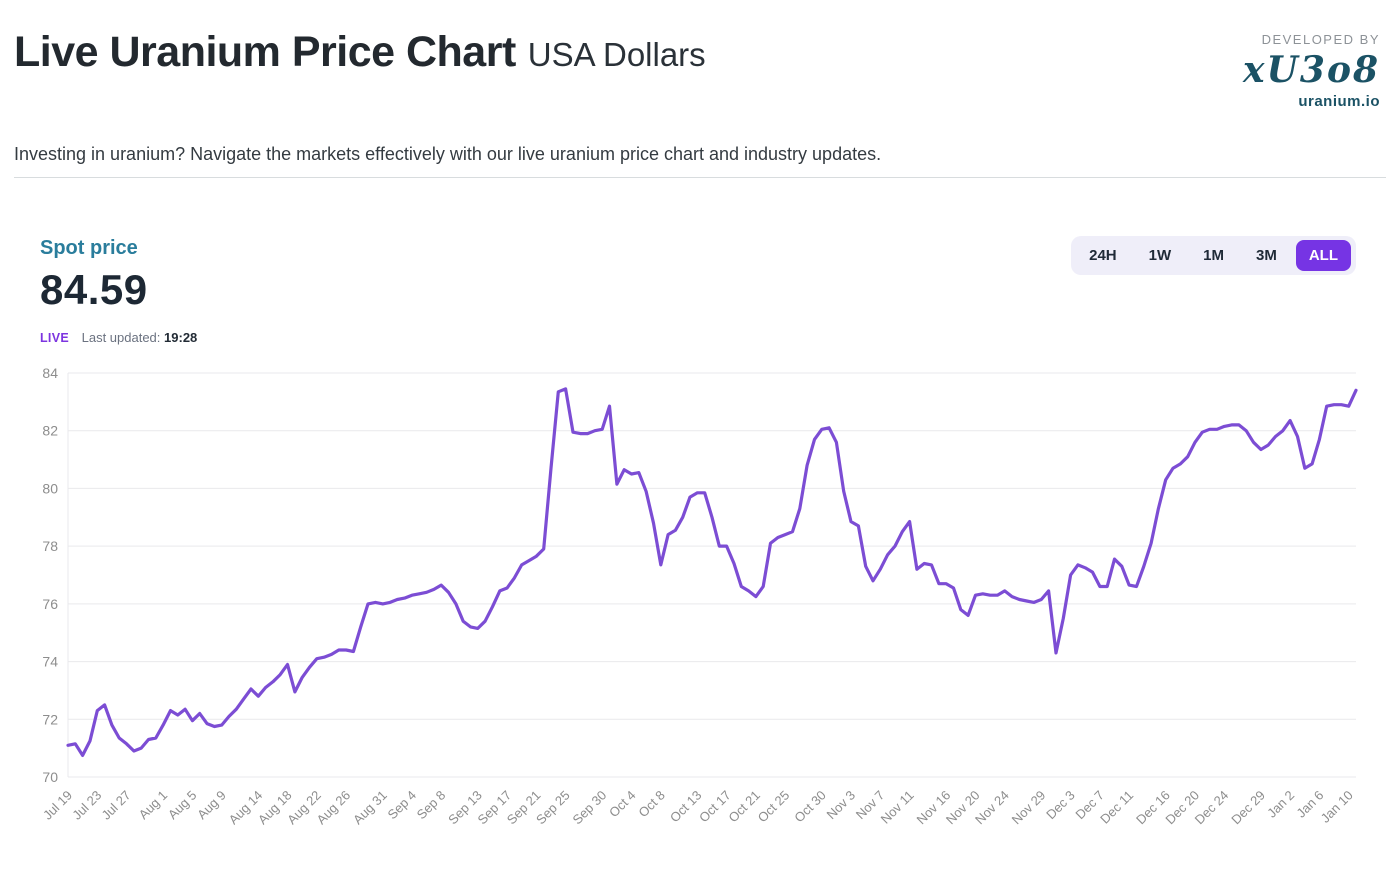  What do you see at coordinates (50, 488) in the screenshot?
I see `y-axis-label: 80` at bounding box center [50, 488].